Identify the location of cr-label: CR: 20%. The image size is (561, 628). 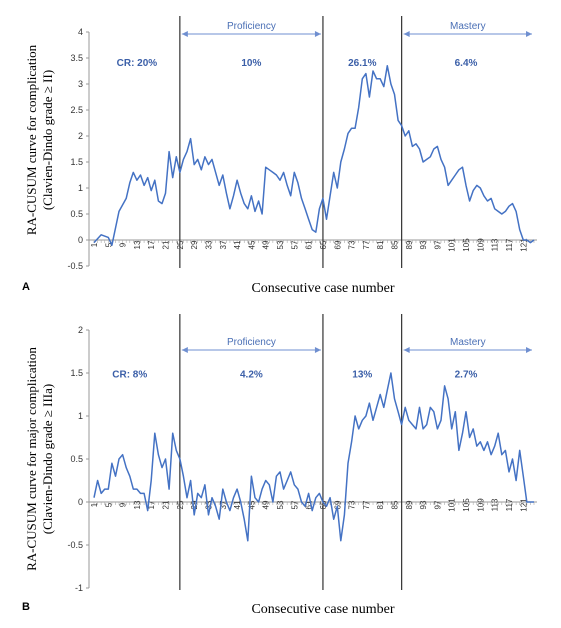
(137, 63).